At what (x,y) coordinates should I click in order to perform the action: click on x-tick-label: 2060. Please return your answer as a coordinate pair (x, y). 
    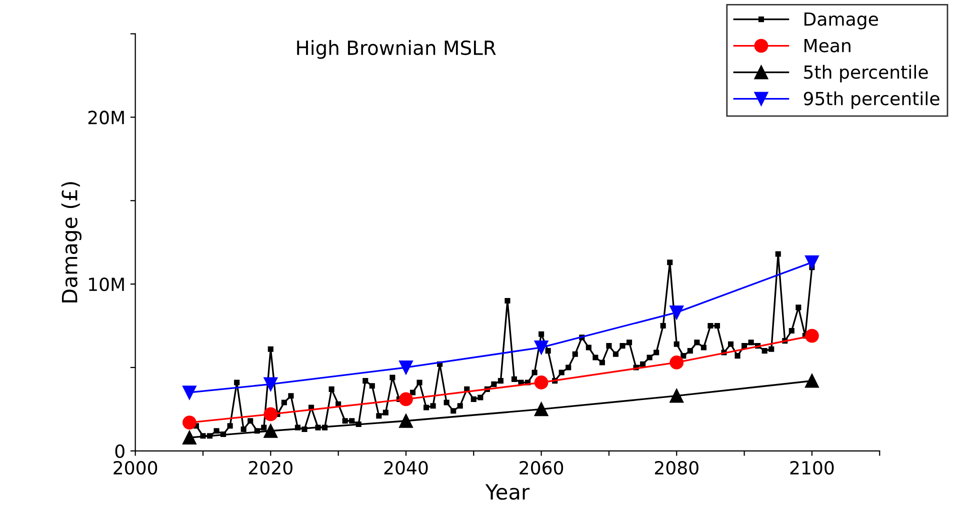
    Looking at the image, I should click on (542, 467).